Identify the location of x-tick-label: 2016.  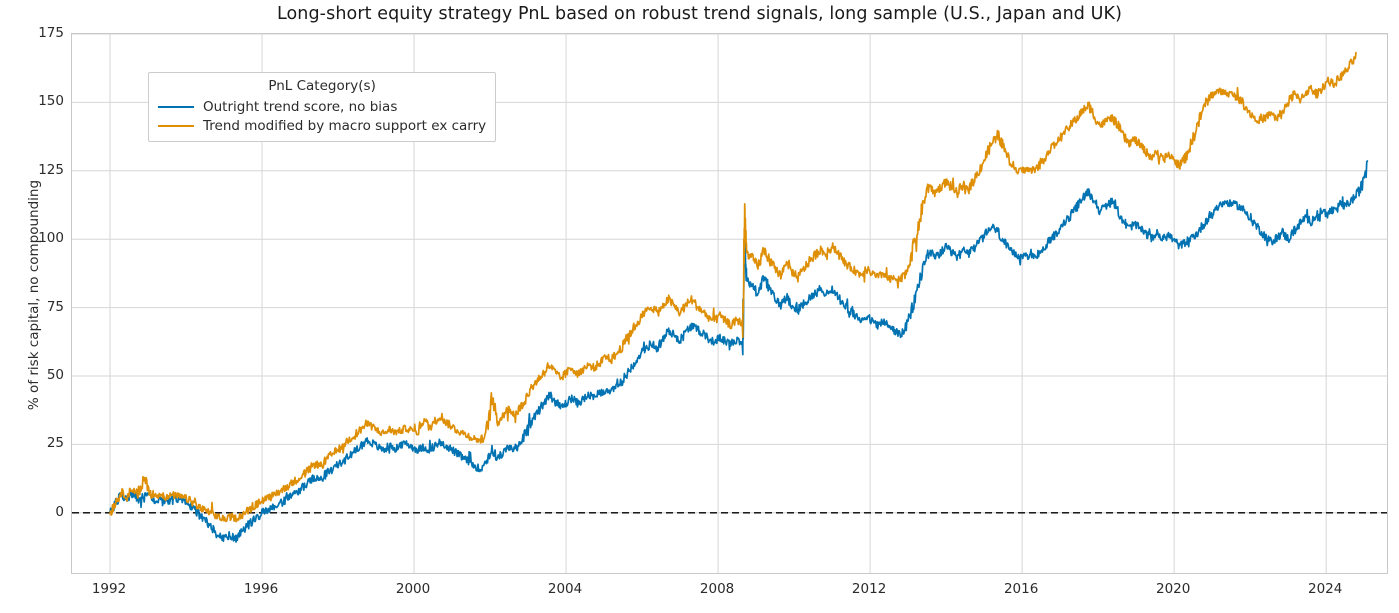
(1021, 589).